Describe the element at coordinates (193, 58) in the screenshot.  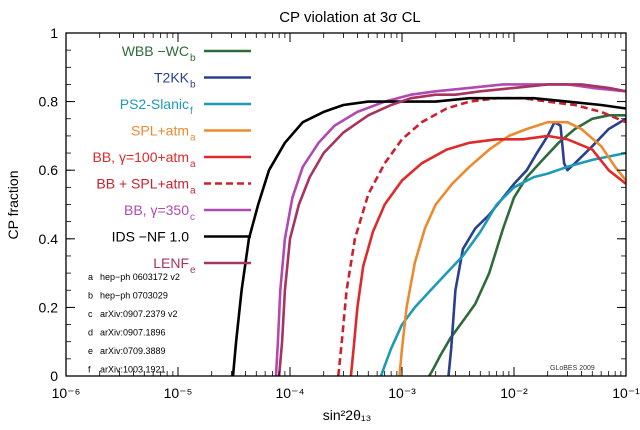
I see `legend-ref-0: b` at that location.